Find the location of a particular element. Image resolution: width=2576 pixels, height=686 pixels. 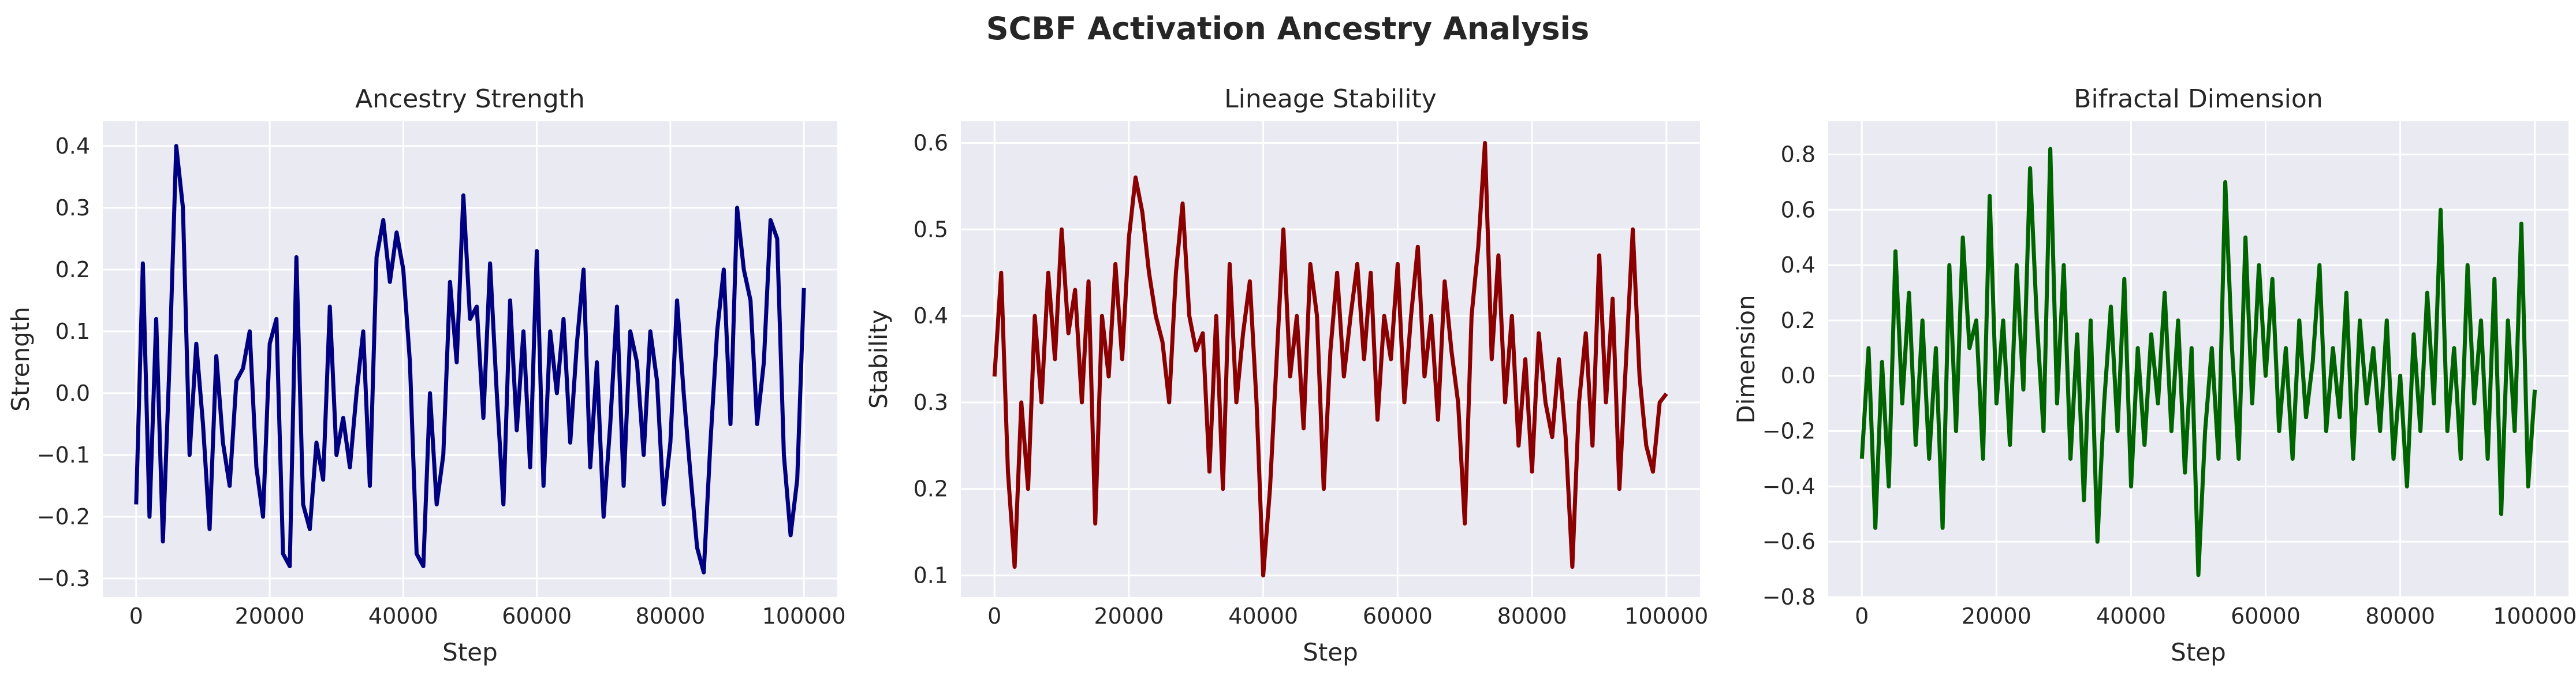

figure-suptitle: SCBF Activation Ancestry Analysis is located at coordinates (1287, 28).